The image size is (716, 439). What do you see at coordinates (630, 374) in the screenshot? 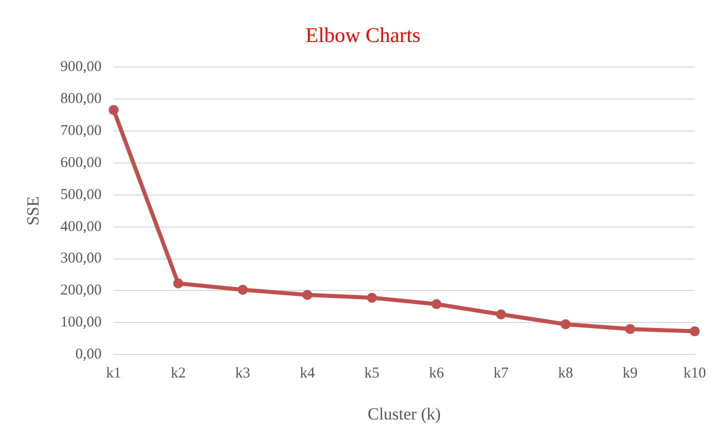
I see `x-tick-label: k9` at bounding box center [630, 374].